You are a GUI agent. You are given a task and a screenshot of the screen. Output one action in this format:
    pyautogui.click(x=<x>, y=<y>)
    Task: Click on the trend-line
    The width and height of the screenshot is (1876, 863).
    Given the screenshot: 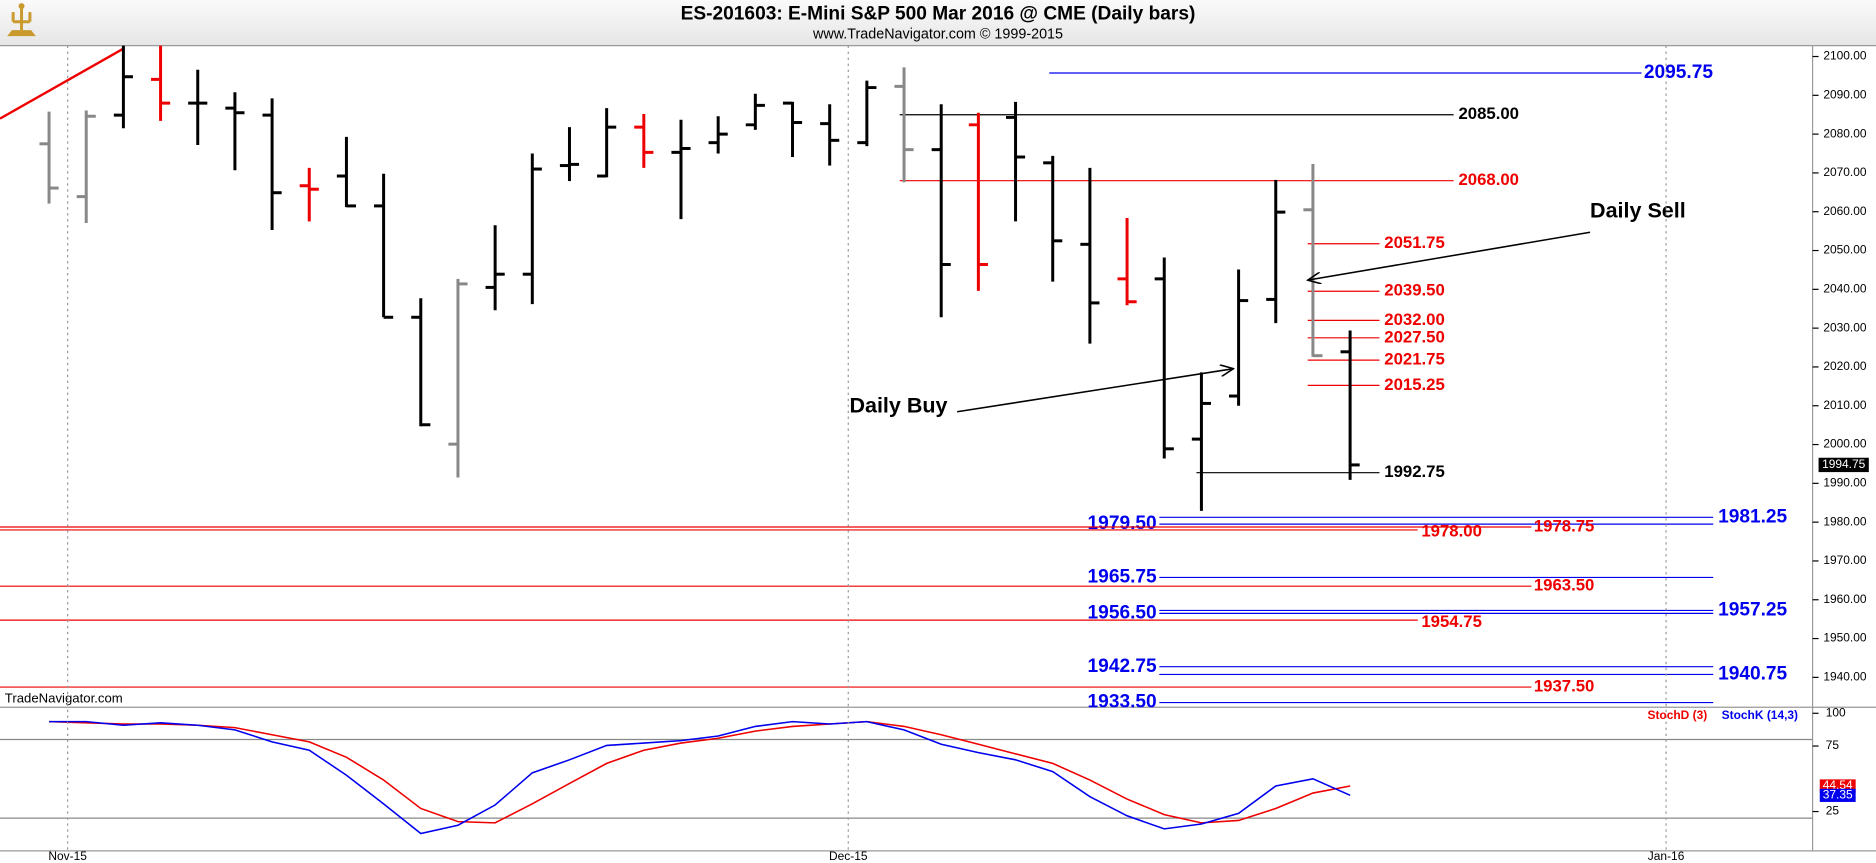 What is the action you would take?
    pyautogui.click(x=63, y=83)
    